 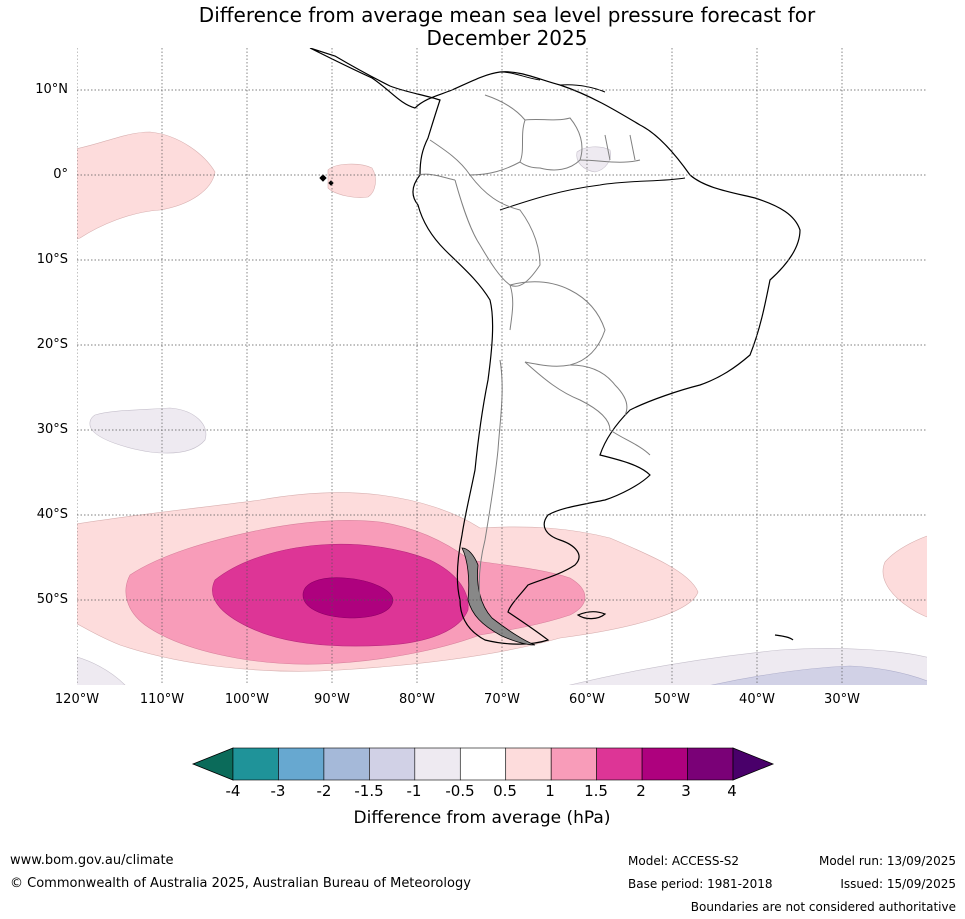 I want to click on lon-label-60w: 60°W, so click(x=587, y=699).